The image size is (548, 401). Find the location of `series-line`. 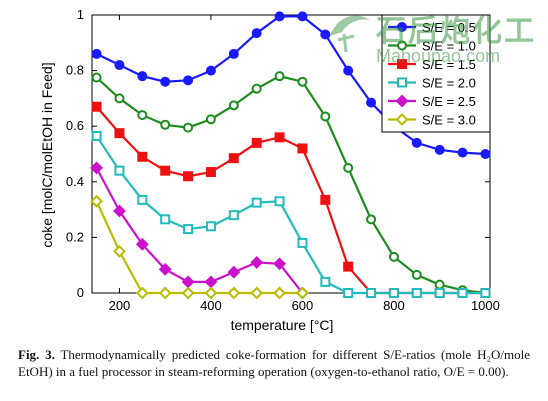

series-line is located at coordinates (199, 247).